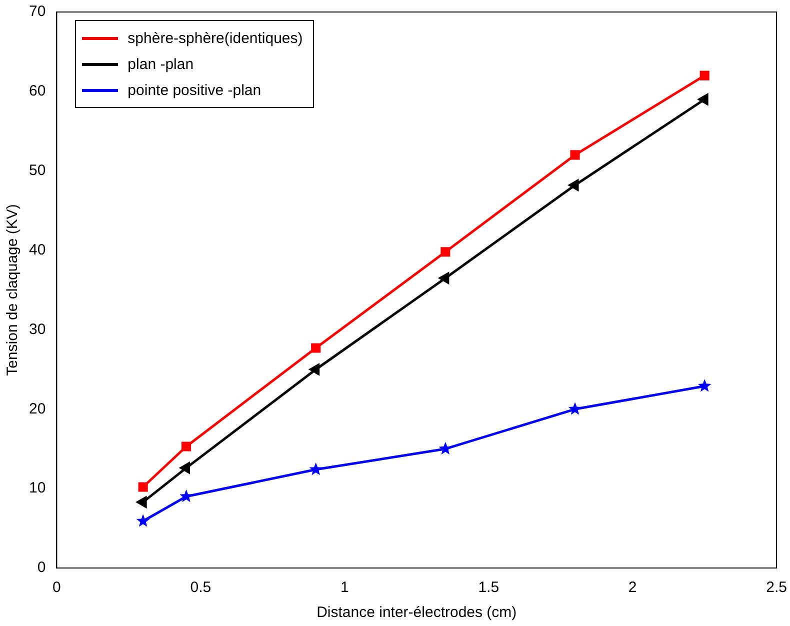 The width and height of the screenshot is (790, 626). What do you see at coordinates (37, 11) in the screenshot?
I see `y-tick-label: 70` at bounding box center [37, 11].